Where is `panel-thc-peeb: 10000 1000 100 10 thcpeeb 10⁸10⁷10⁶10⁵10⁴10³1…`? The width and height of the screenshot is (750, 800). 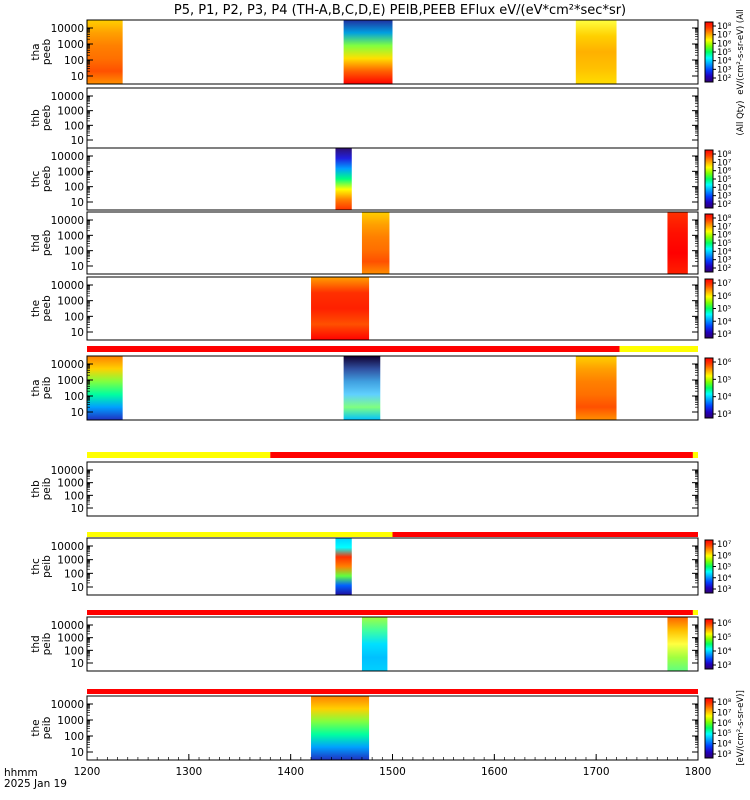
panel-thc-peeb: 10000 1000 100 10 thcpeeb 10⁸10⁷10⁶10⁵10⁴10³1… is located at coordinates (381, 179).